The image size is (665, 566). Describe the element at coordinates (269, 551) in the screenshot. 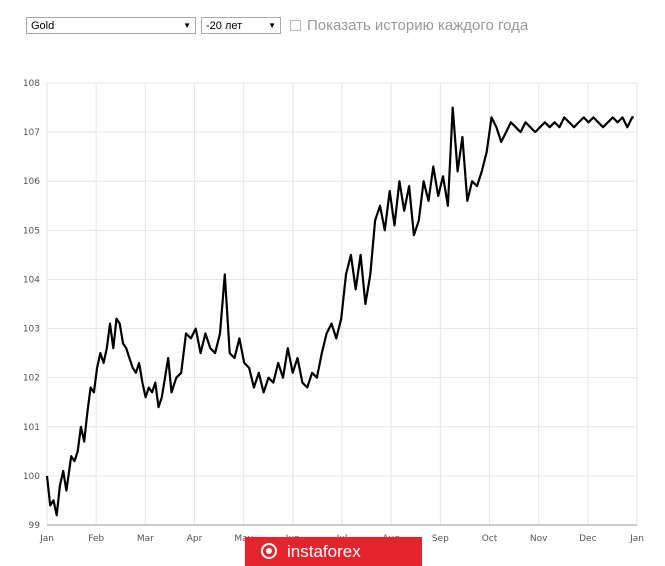

I see `watermark-icon` at that location.